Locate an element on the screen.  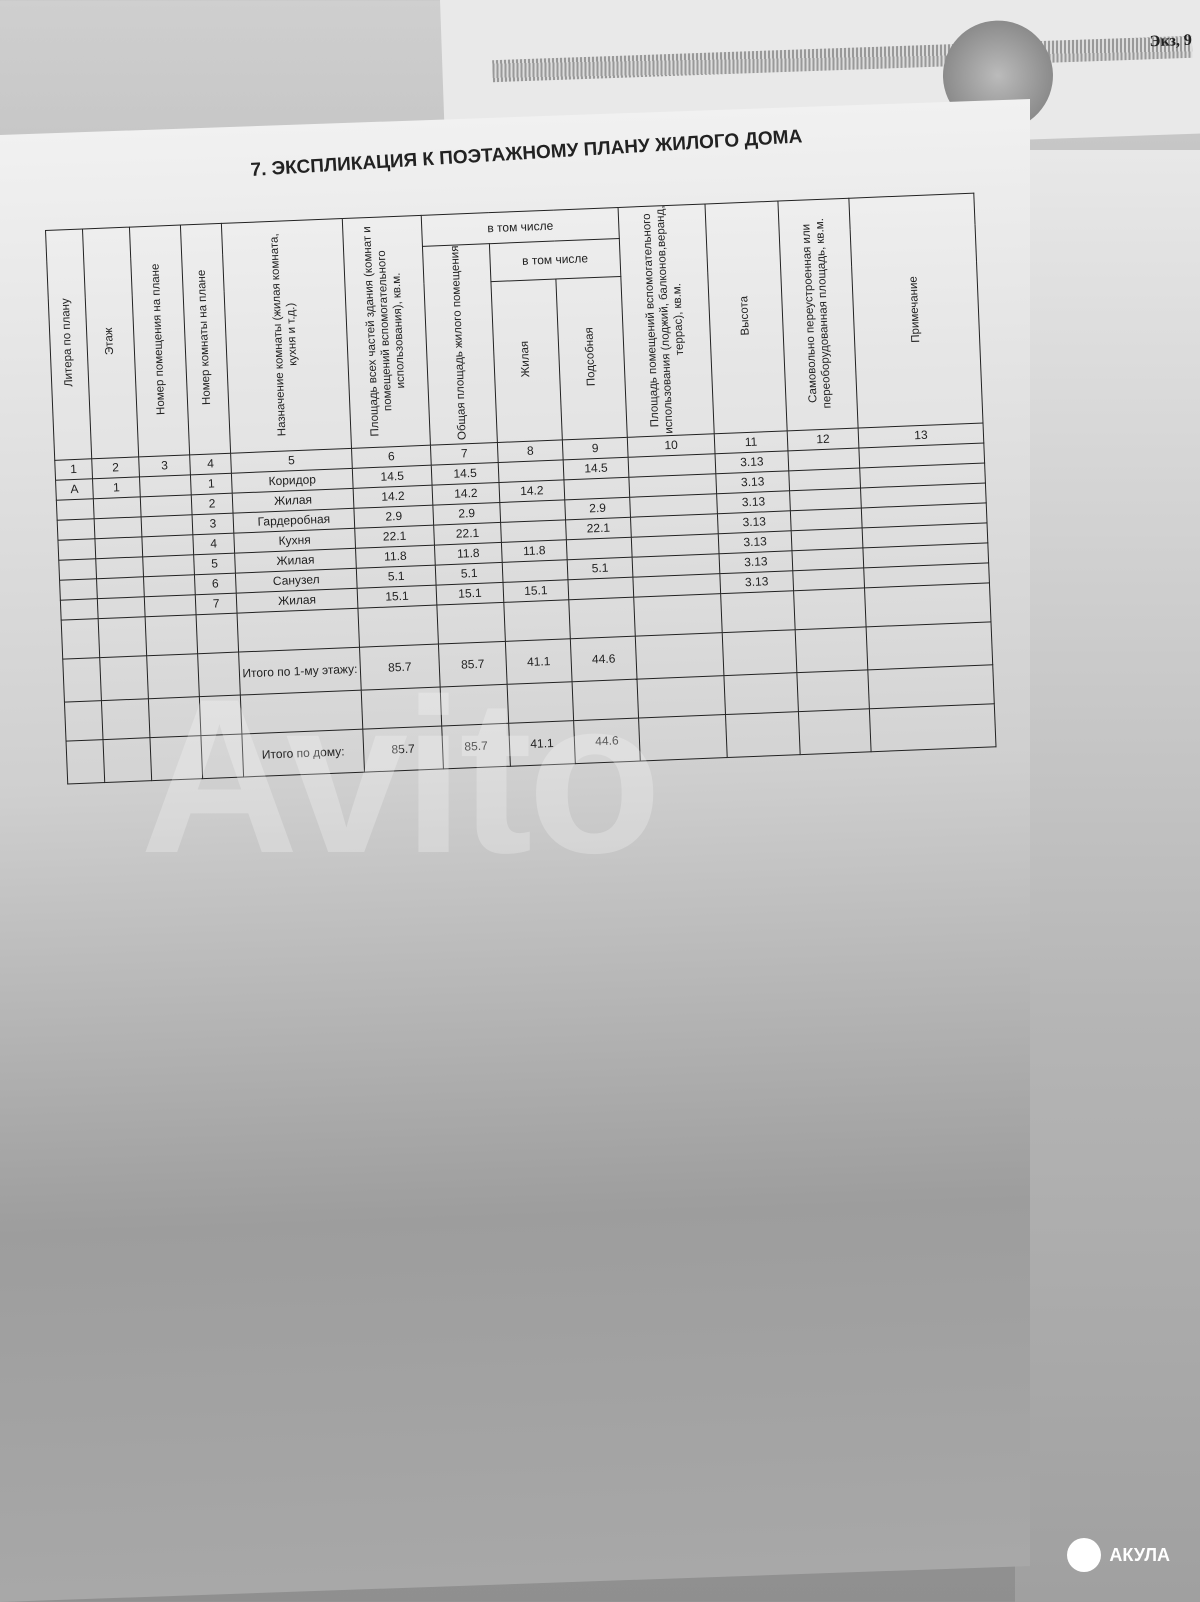
header-c3: Номер помещения на плане is located at coordinates (159, 341).